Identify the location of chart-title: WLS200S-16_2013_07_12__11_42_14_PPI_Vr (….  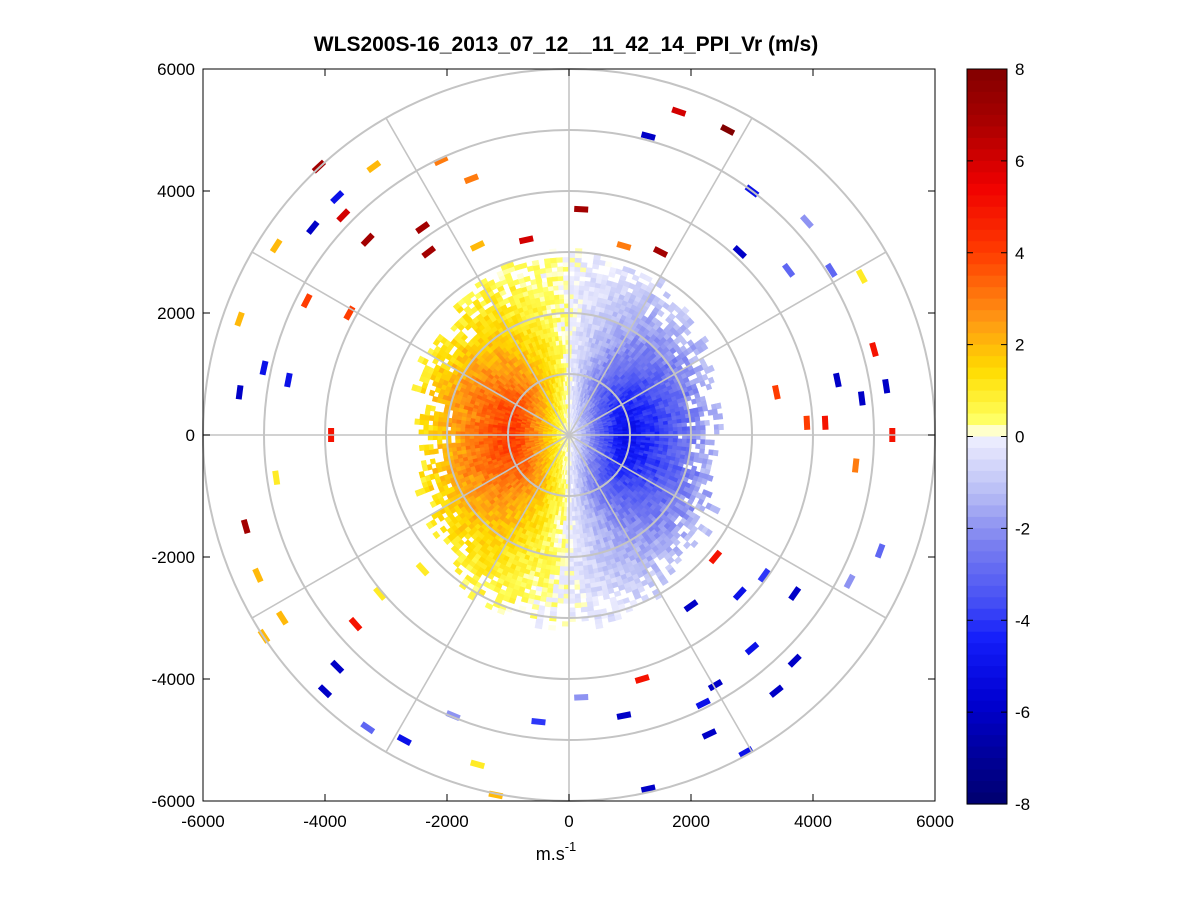
(566, 44).